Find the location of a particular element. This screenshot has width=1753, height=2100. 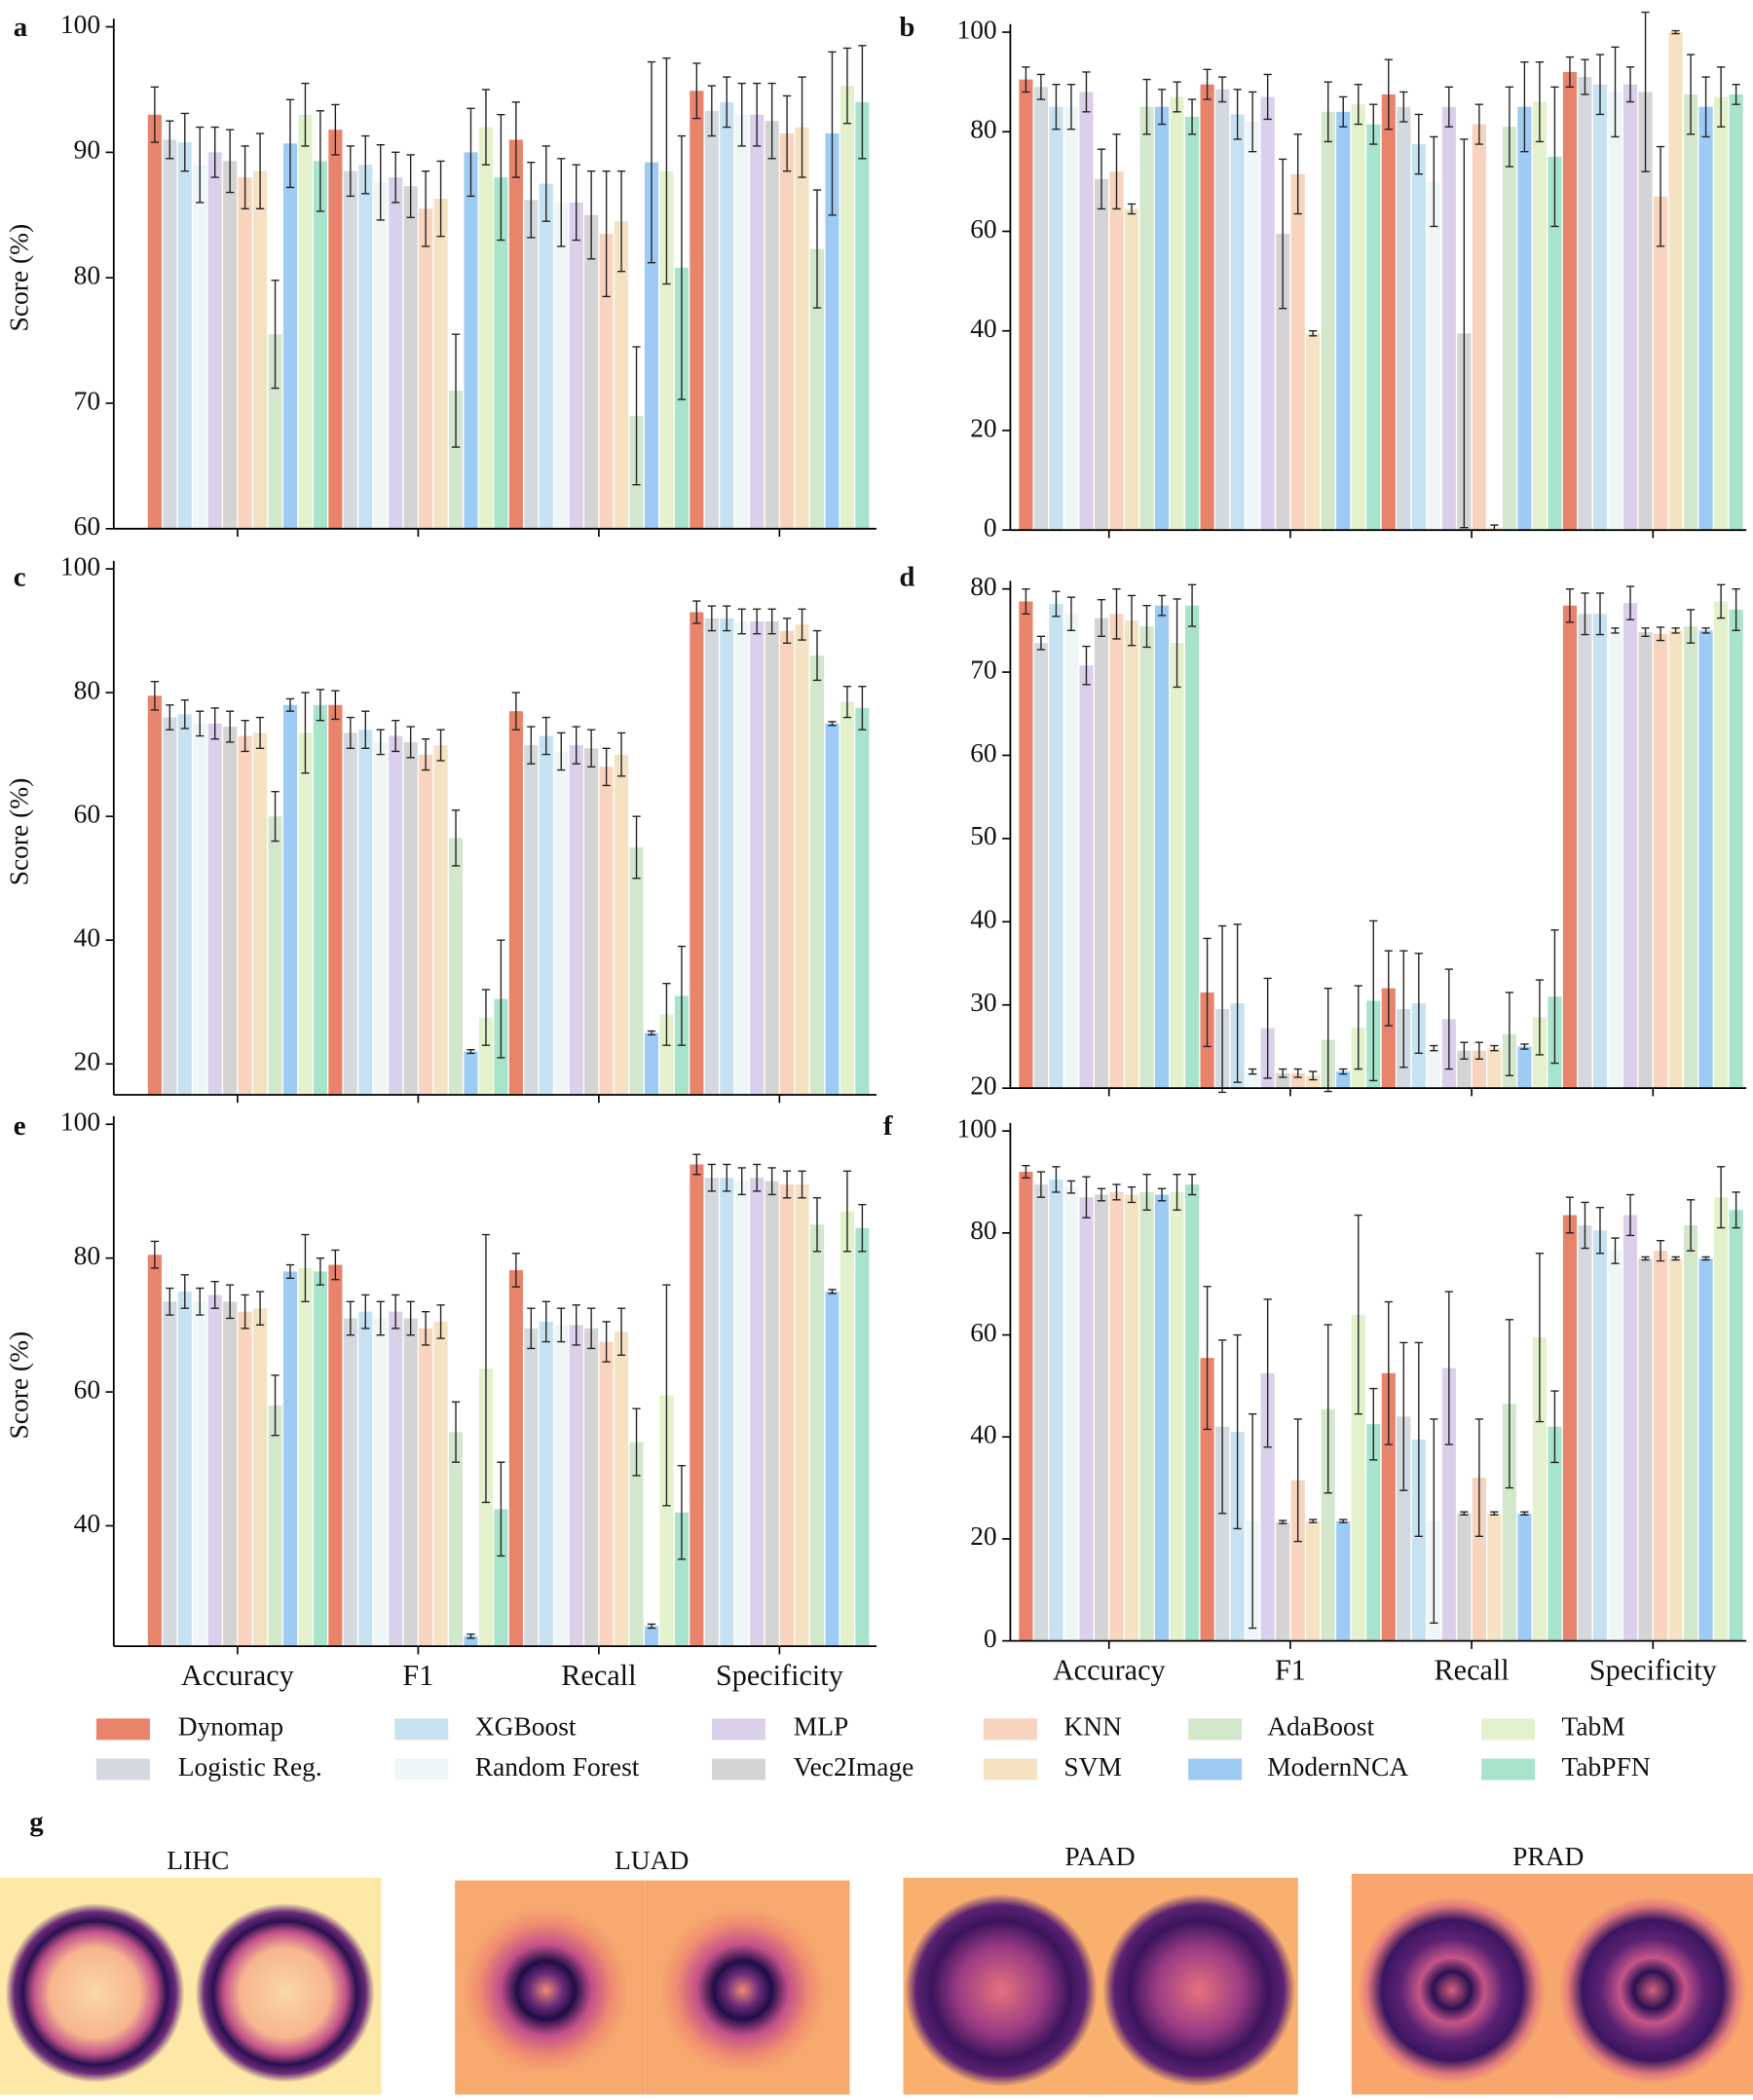

panel: a Score (%) 60 70 80 90 100 is located at coordinates (440, 275).